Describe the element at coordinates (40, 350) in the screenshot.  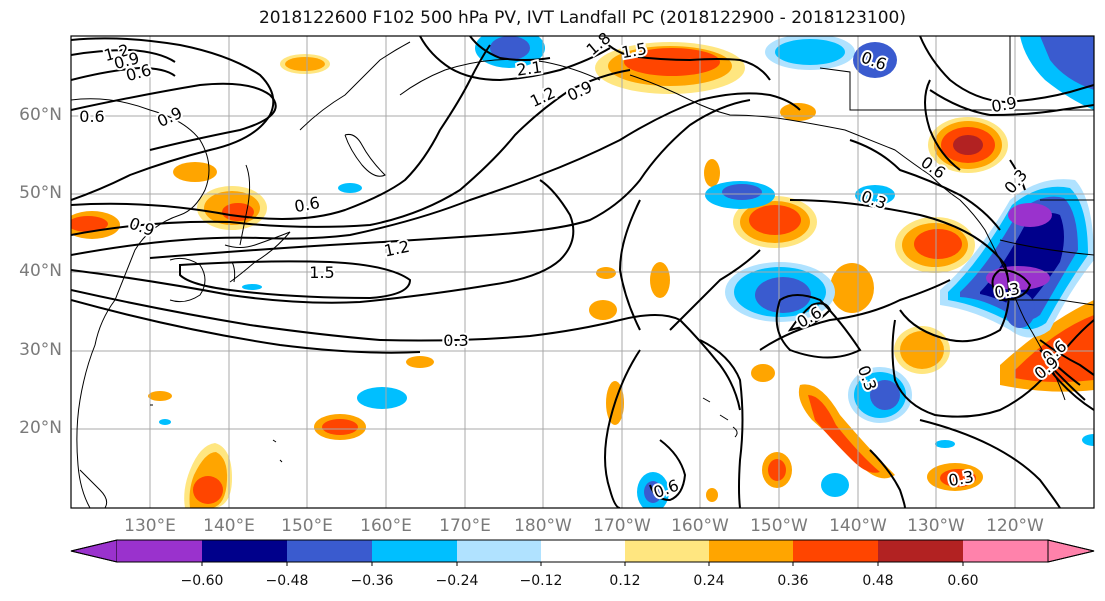
I see `lat-label-30n: 30°N` at that location.